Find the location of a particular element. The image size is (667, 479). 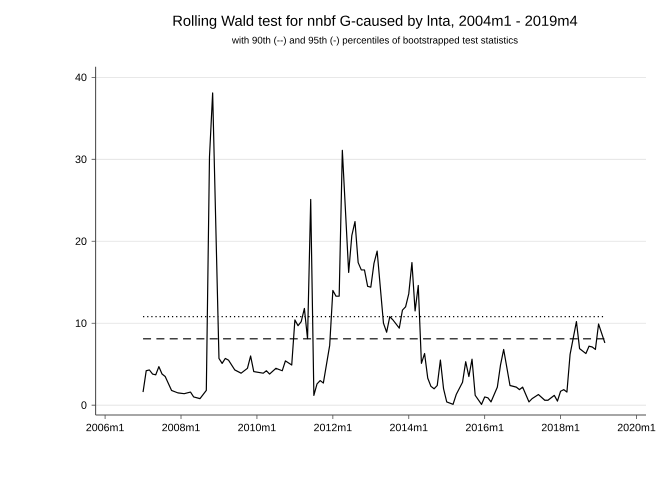

x-tick-label: 2014m1 is located at coordinates (409, 428).